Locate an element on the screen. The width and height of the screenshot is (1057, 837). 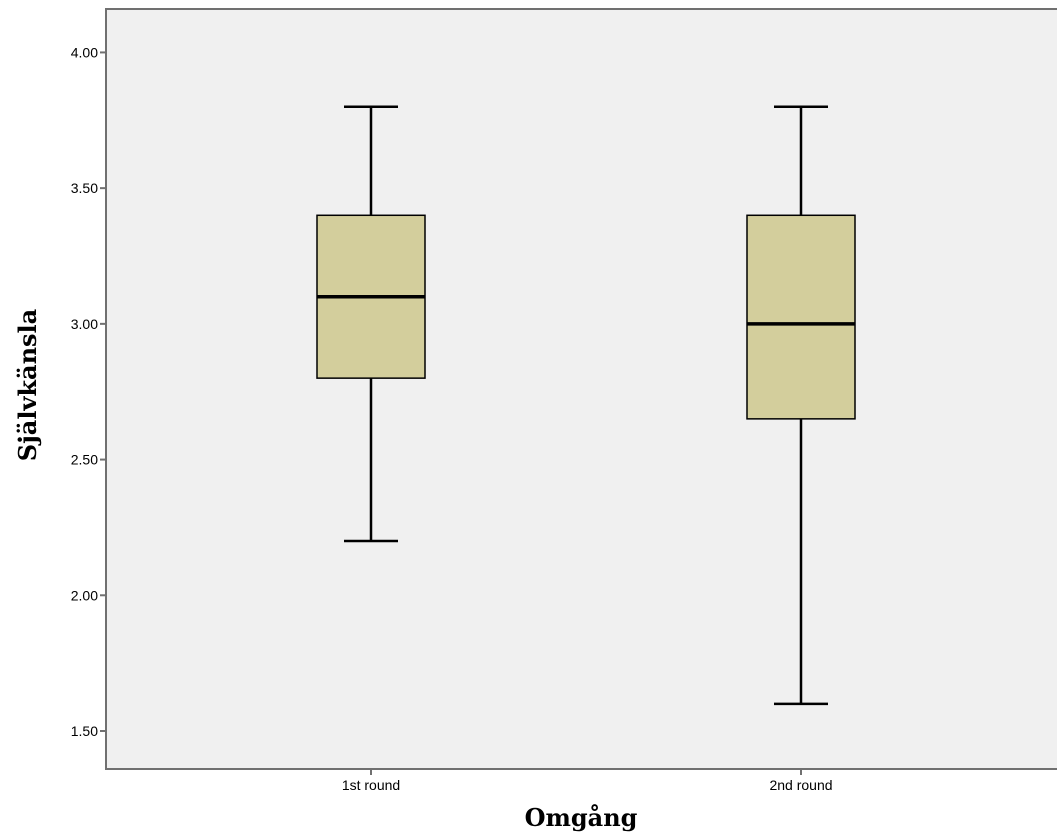
box-iqr is located at coordinates (801, 317).